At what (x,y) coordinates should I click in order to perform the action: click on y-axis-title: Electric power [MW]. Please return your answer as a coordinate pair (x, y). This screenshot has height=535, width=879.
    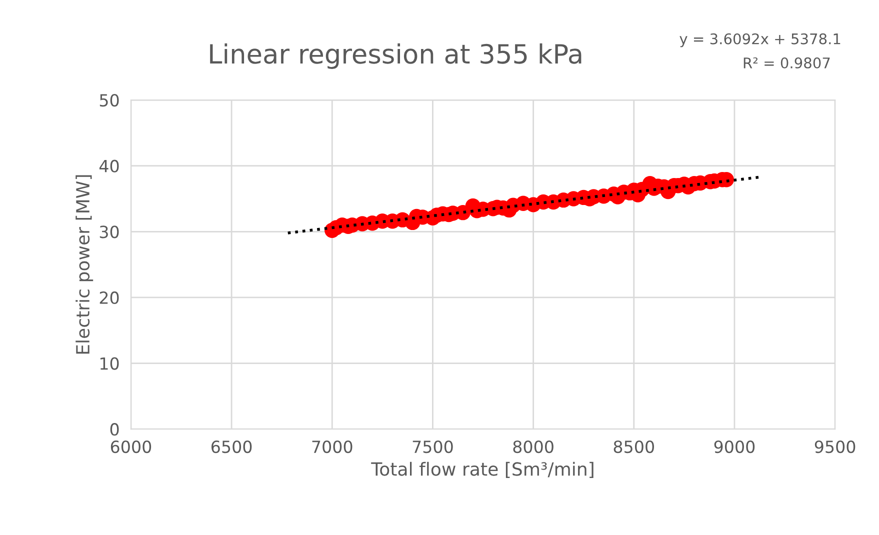
    Looking at the image, I should click on (85, 264).